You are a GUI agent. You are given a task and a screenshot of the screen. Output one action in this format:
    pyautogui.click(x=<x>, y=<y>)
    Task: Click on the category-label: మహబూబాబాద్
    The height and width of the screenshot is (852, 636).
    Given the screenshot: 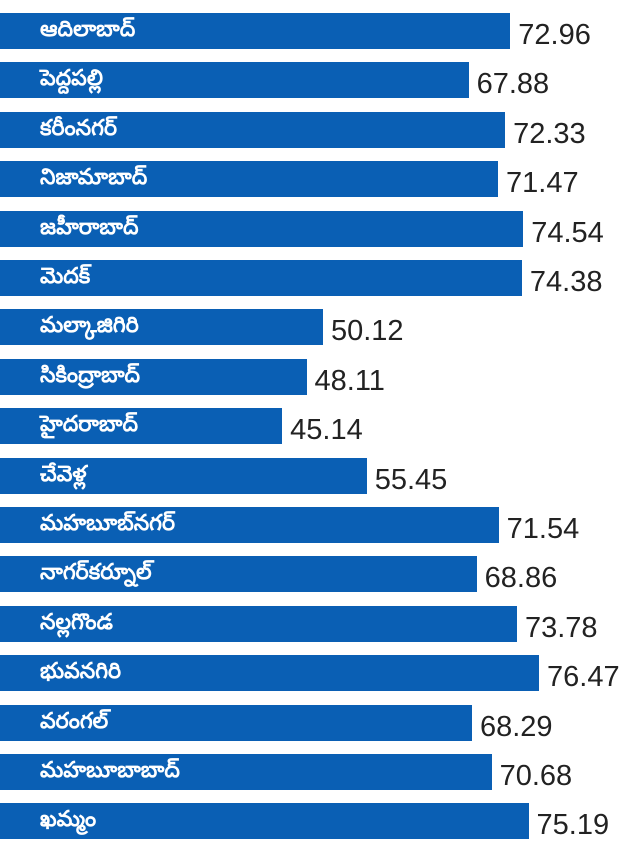 What is the action you would take?
    pyautogui.click(x=110, y=770)
    